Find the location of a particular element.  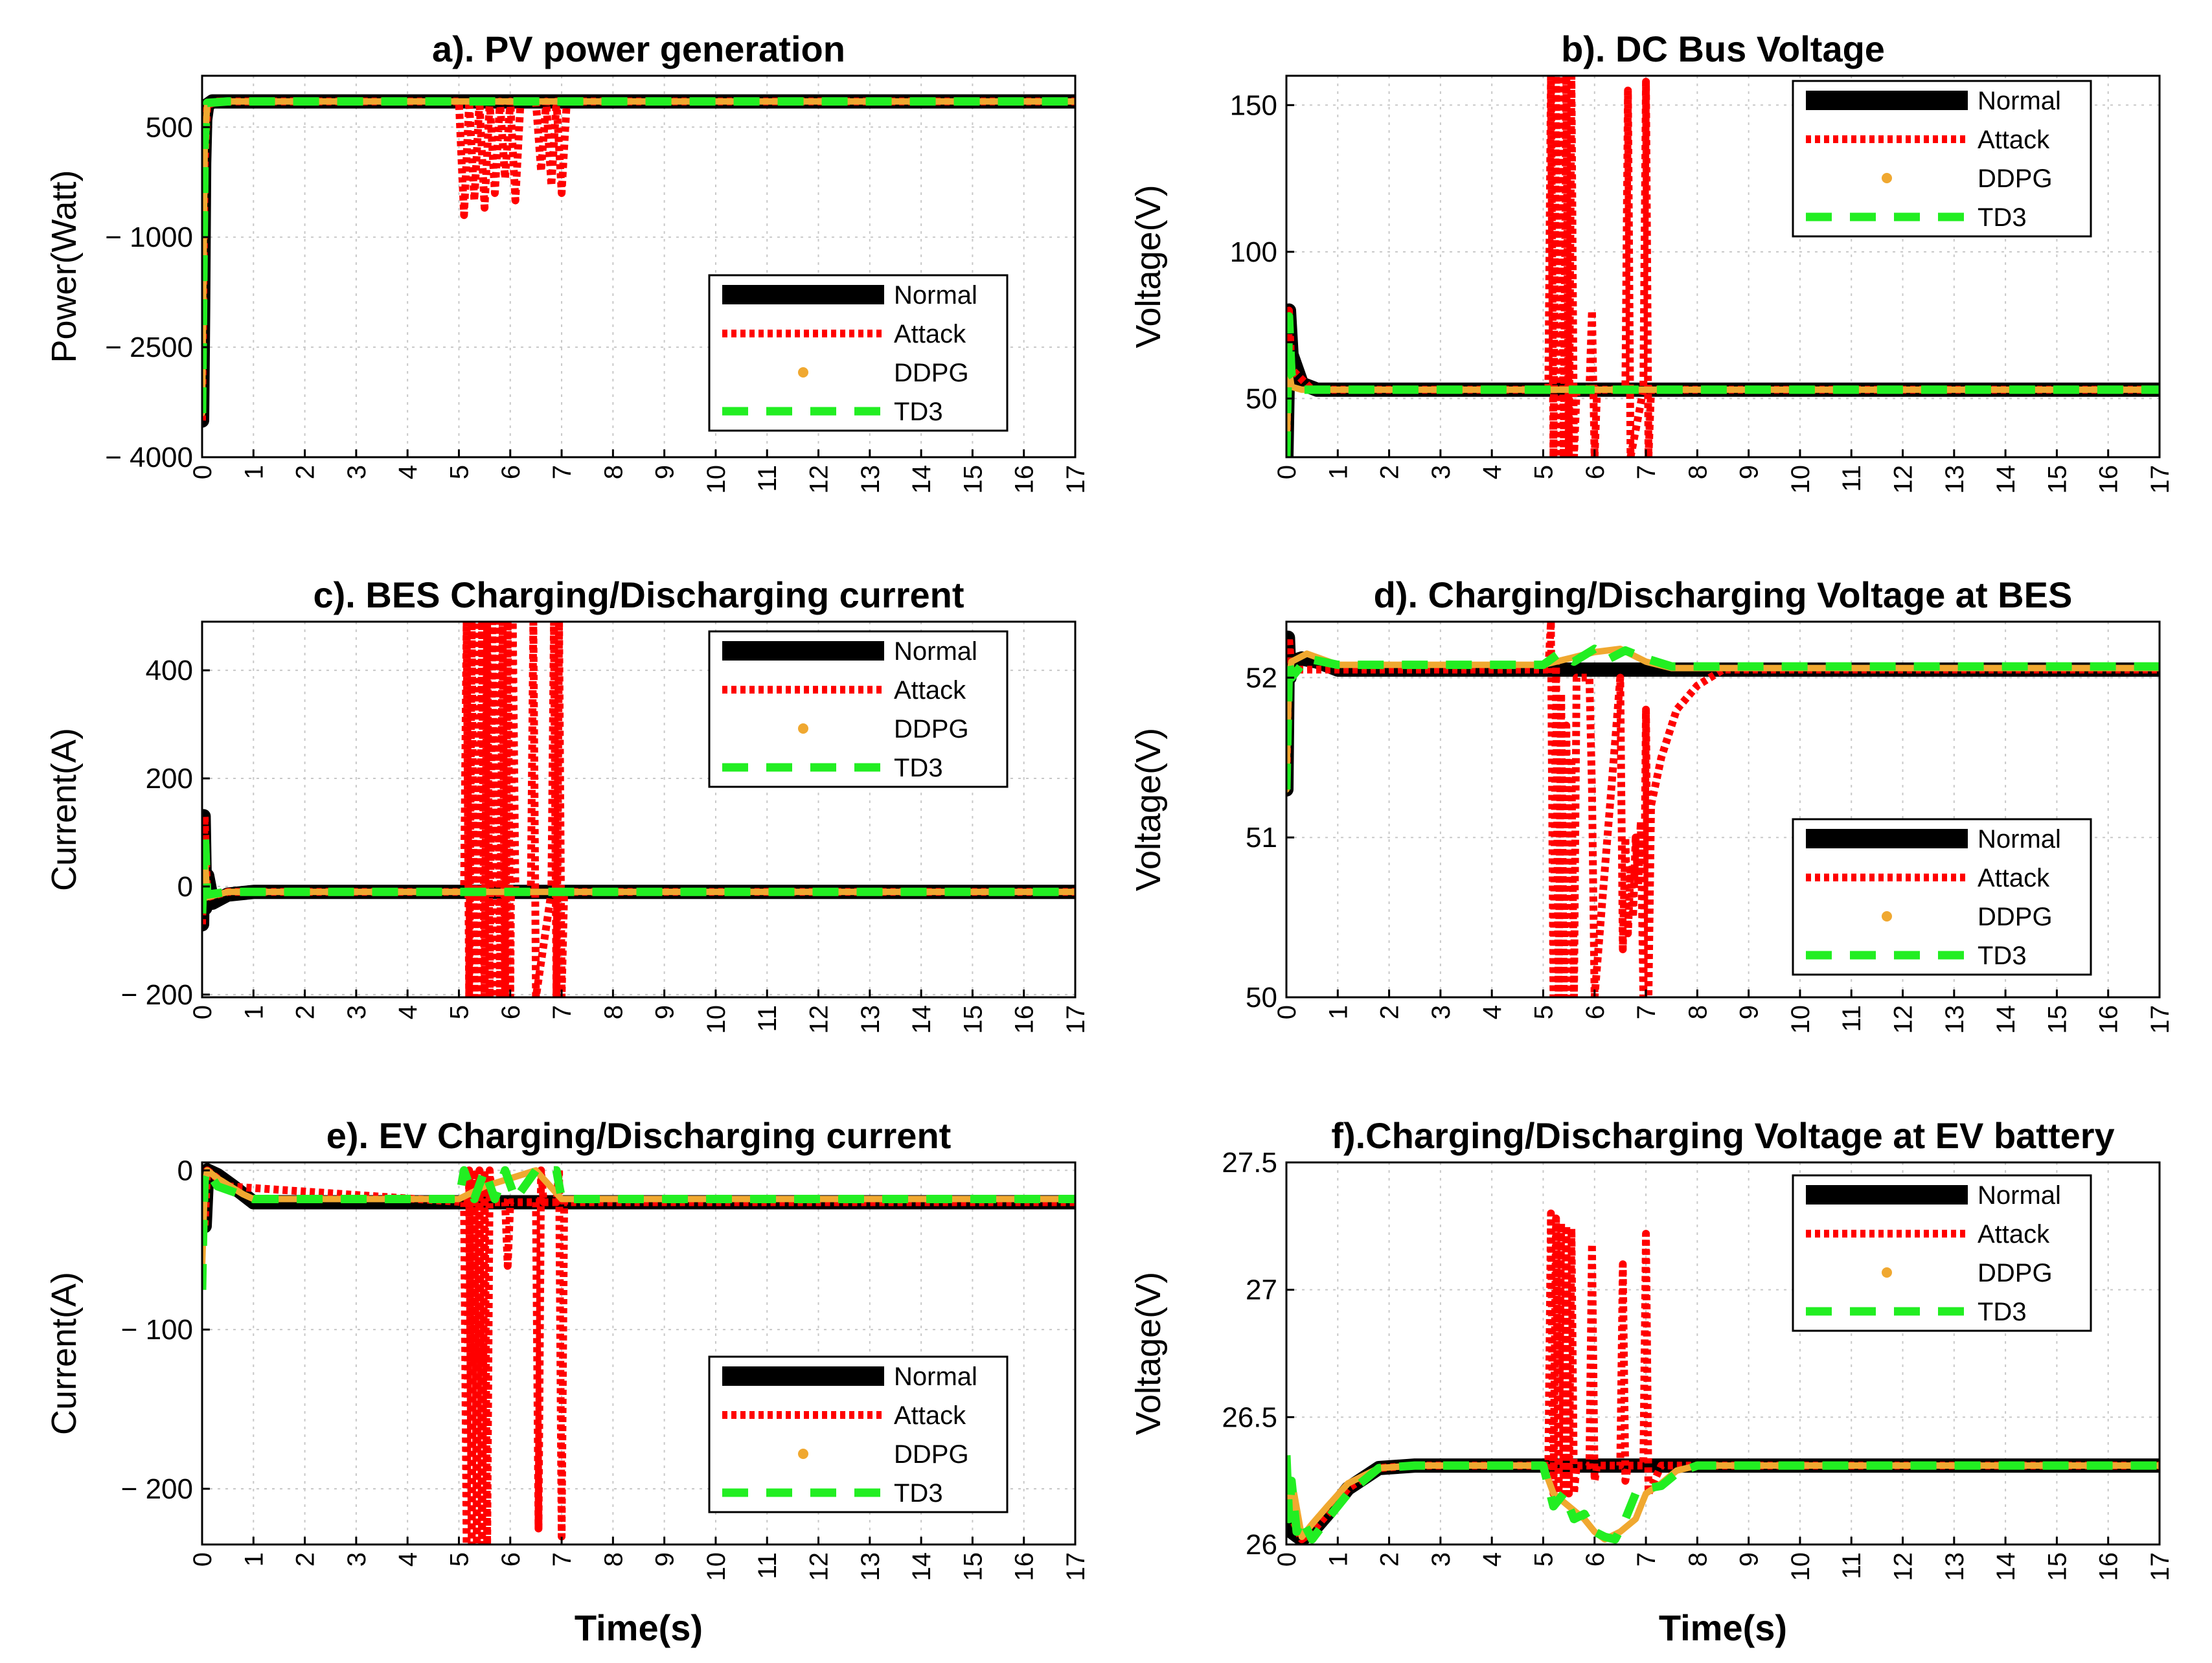

y-tick-label: 400 is located at coordinates (170, 670).